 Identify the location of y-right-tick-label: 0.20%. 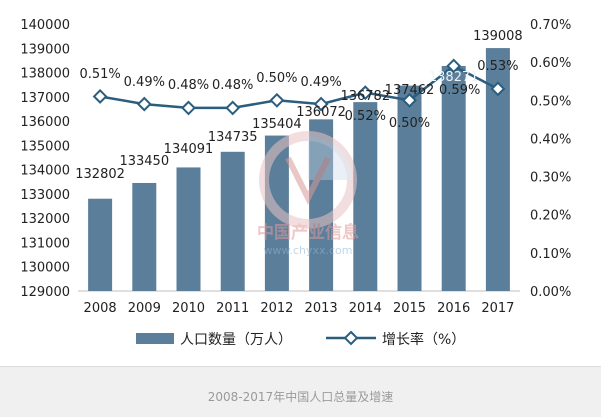
(550, 216).